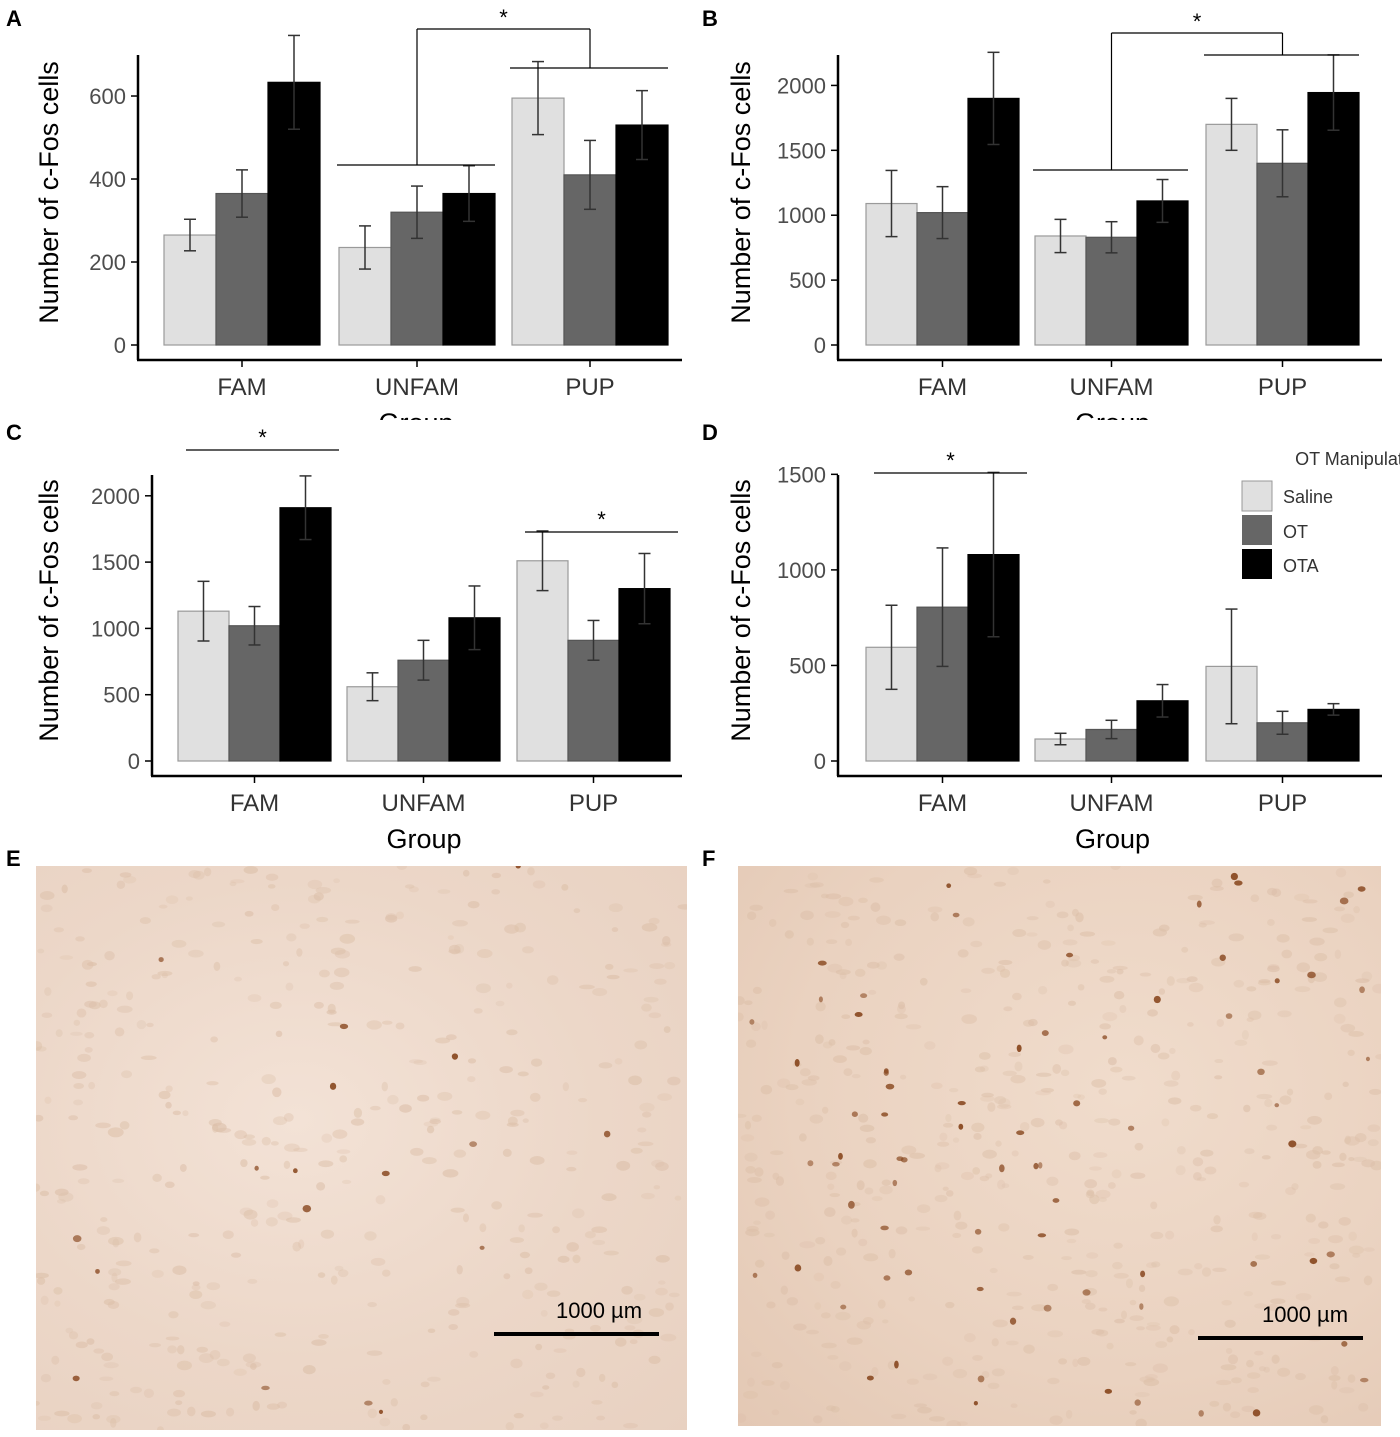  What do you see at coordinates (1111, 291) in the screenshot?
I see `bar-ot-unfam` at bounding box center [1111, 291].